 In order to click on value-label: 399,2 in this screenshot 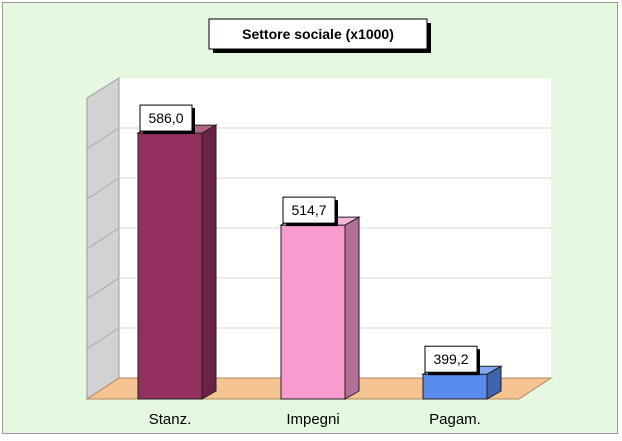, I will do `click(450, 359)`.